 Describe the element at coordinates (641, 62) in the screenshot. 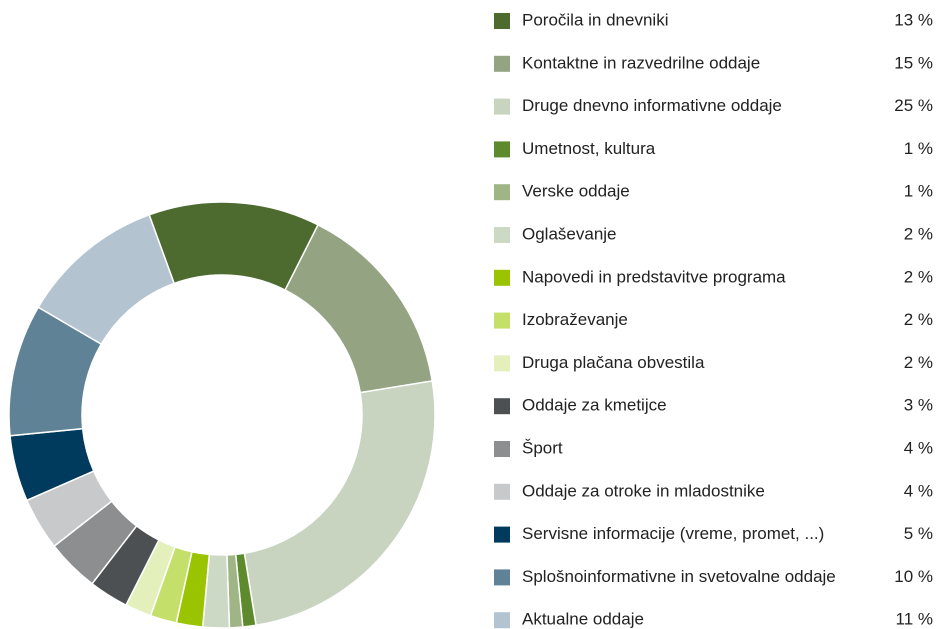

I see `legend-label: Kontaktne in razvedrilne oddaje` at that location.